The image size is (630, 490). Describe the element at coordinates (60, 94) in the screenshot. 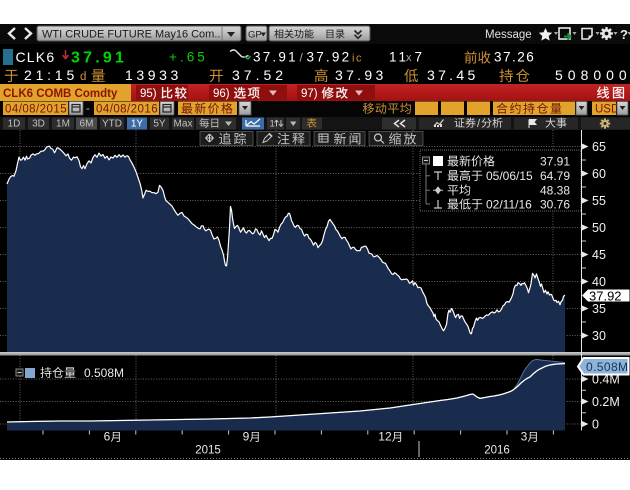

I see `svg-text: CLK6 COMB Comdty` at that location.